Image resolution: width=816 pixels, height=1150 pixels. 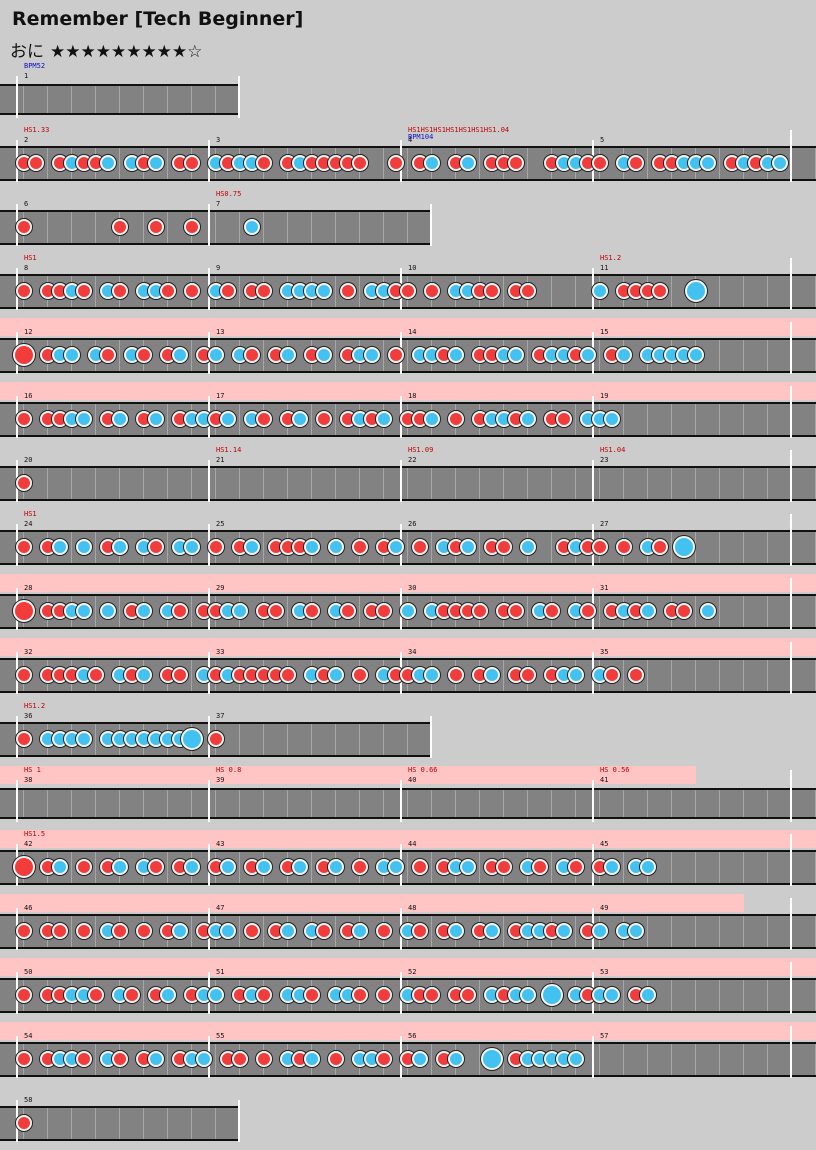 I want to click on difficulty-label: おに, so click(x=27, y=52).